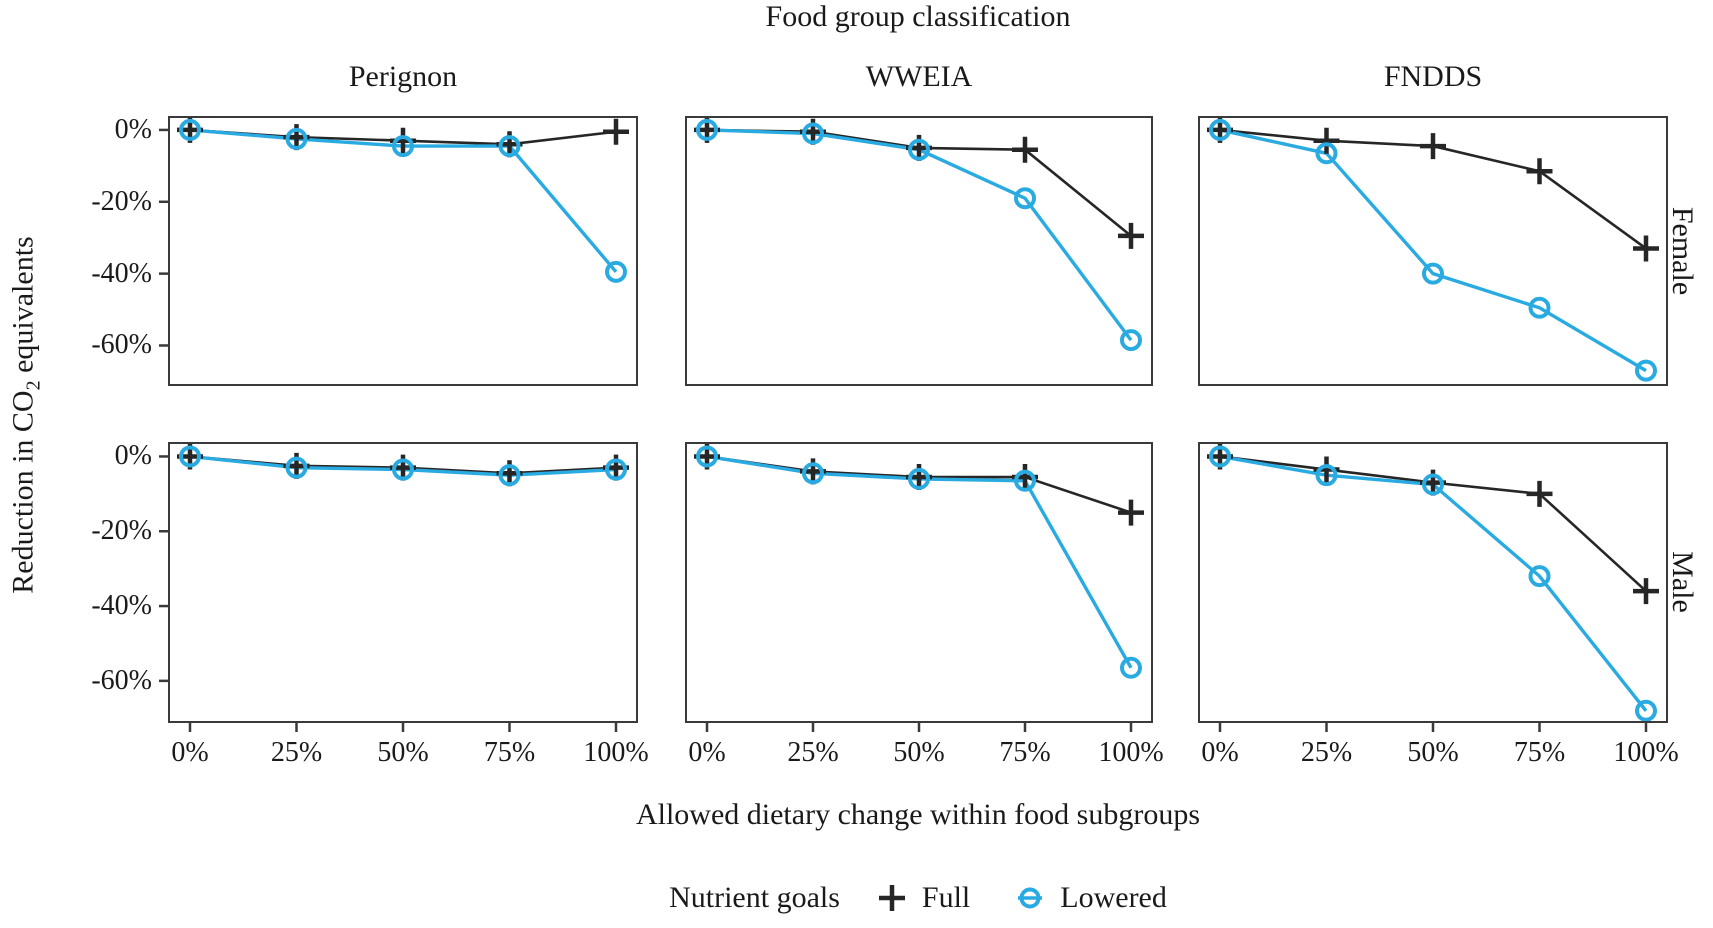  I want to click on row-label-female: Female, so click(1682, 251).